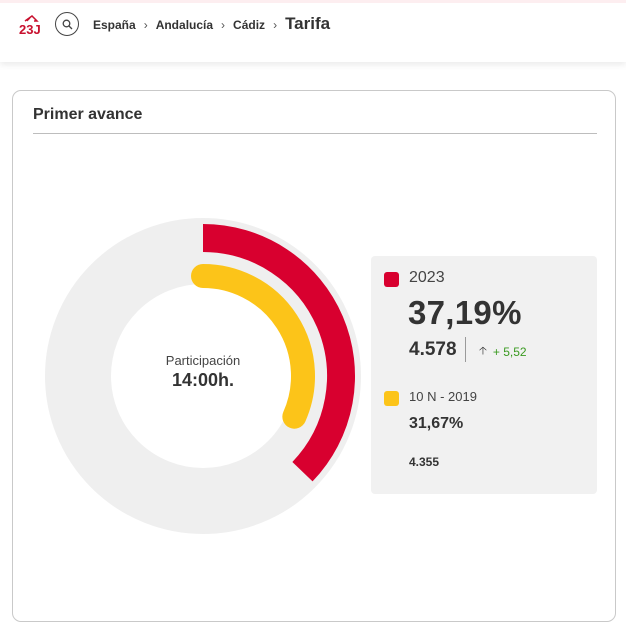  Describe the element at coordinates (313, 1) in the screenshot. I see `top-accent-line` at that location.